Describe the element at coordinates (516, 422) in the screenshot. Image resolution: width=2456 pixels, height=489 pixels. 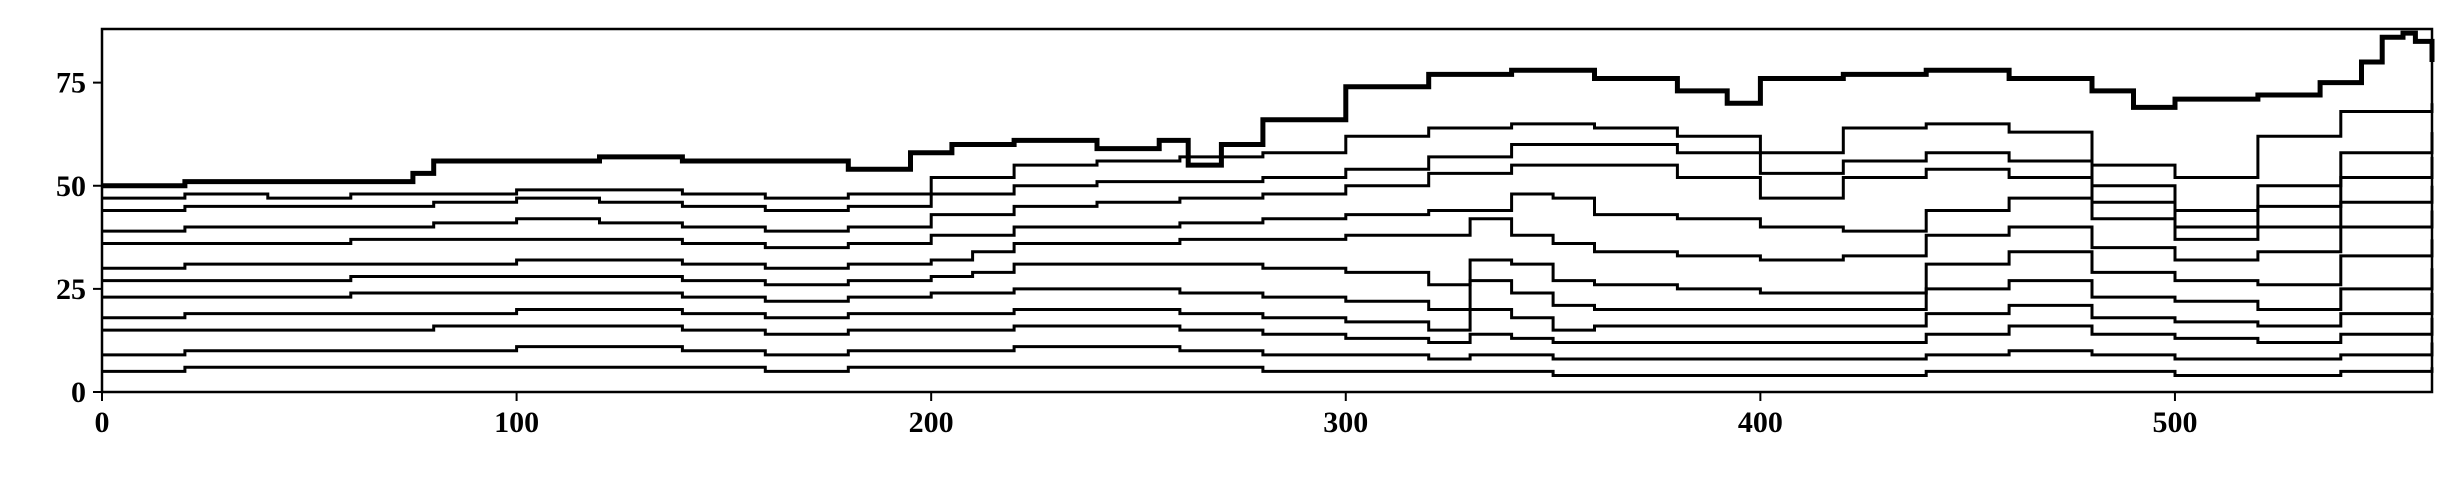
I see `x-tick-label: 100` at that location.